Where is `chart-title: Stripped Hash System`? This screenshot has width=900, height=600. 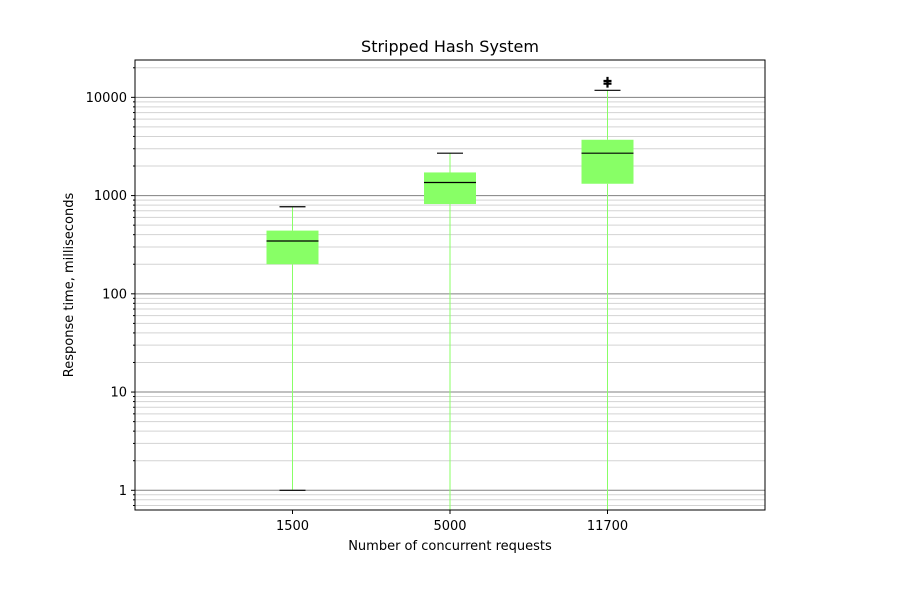
chart-title: Stripped Hash System is located at coordinates (450, 46).